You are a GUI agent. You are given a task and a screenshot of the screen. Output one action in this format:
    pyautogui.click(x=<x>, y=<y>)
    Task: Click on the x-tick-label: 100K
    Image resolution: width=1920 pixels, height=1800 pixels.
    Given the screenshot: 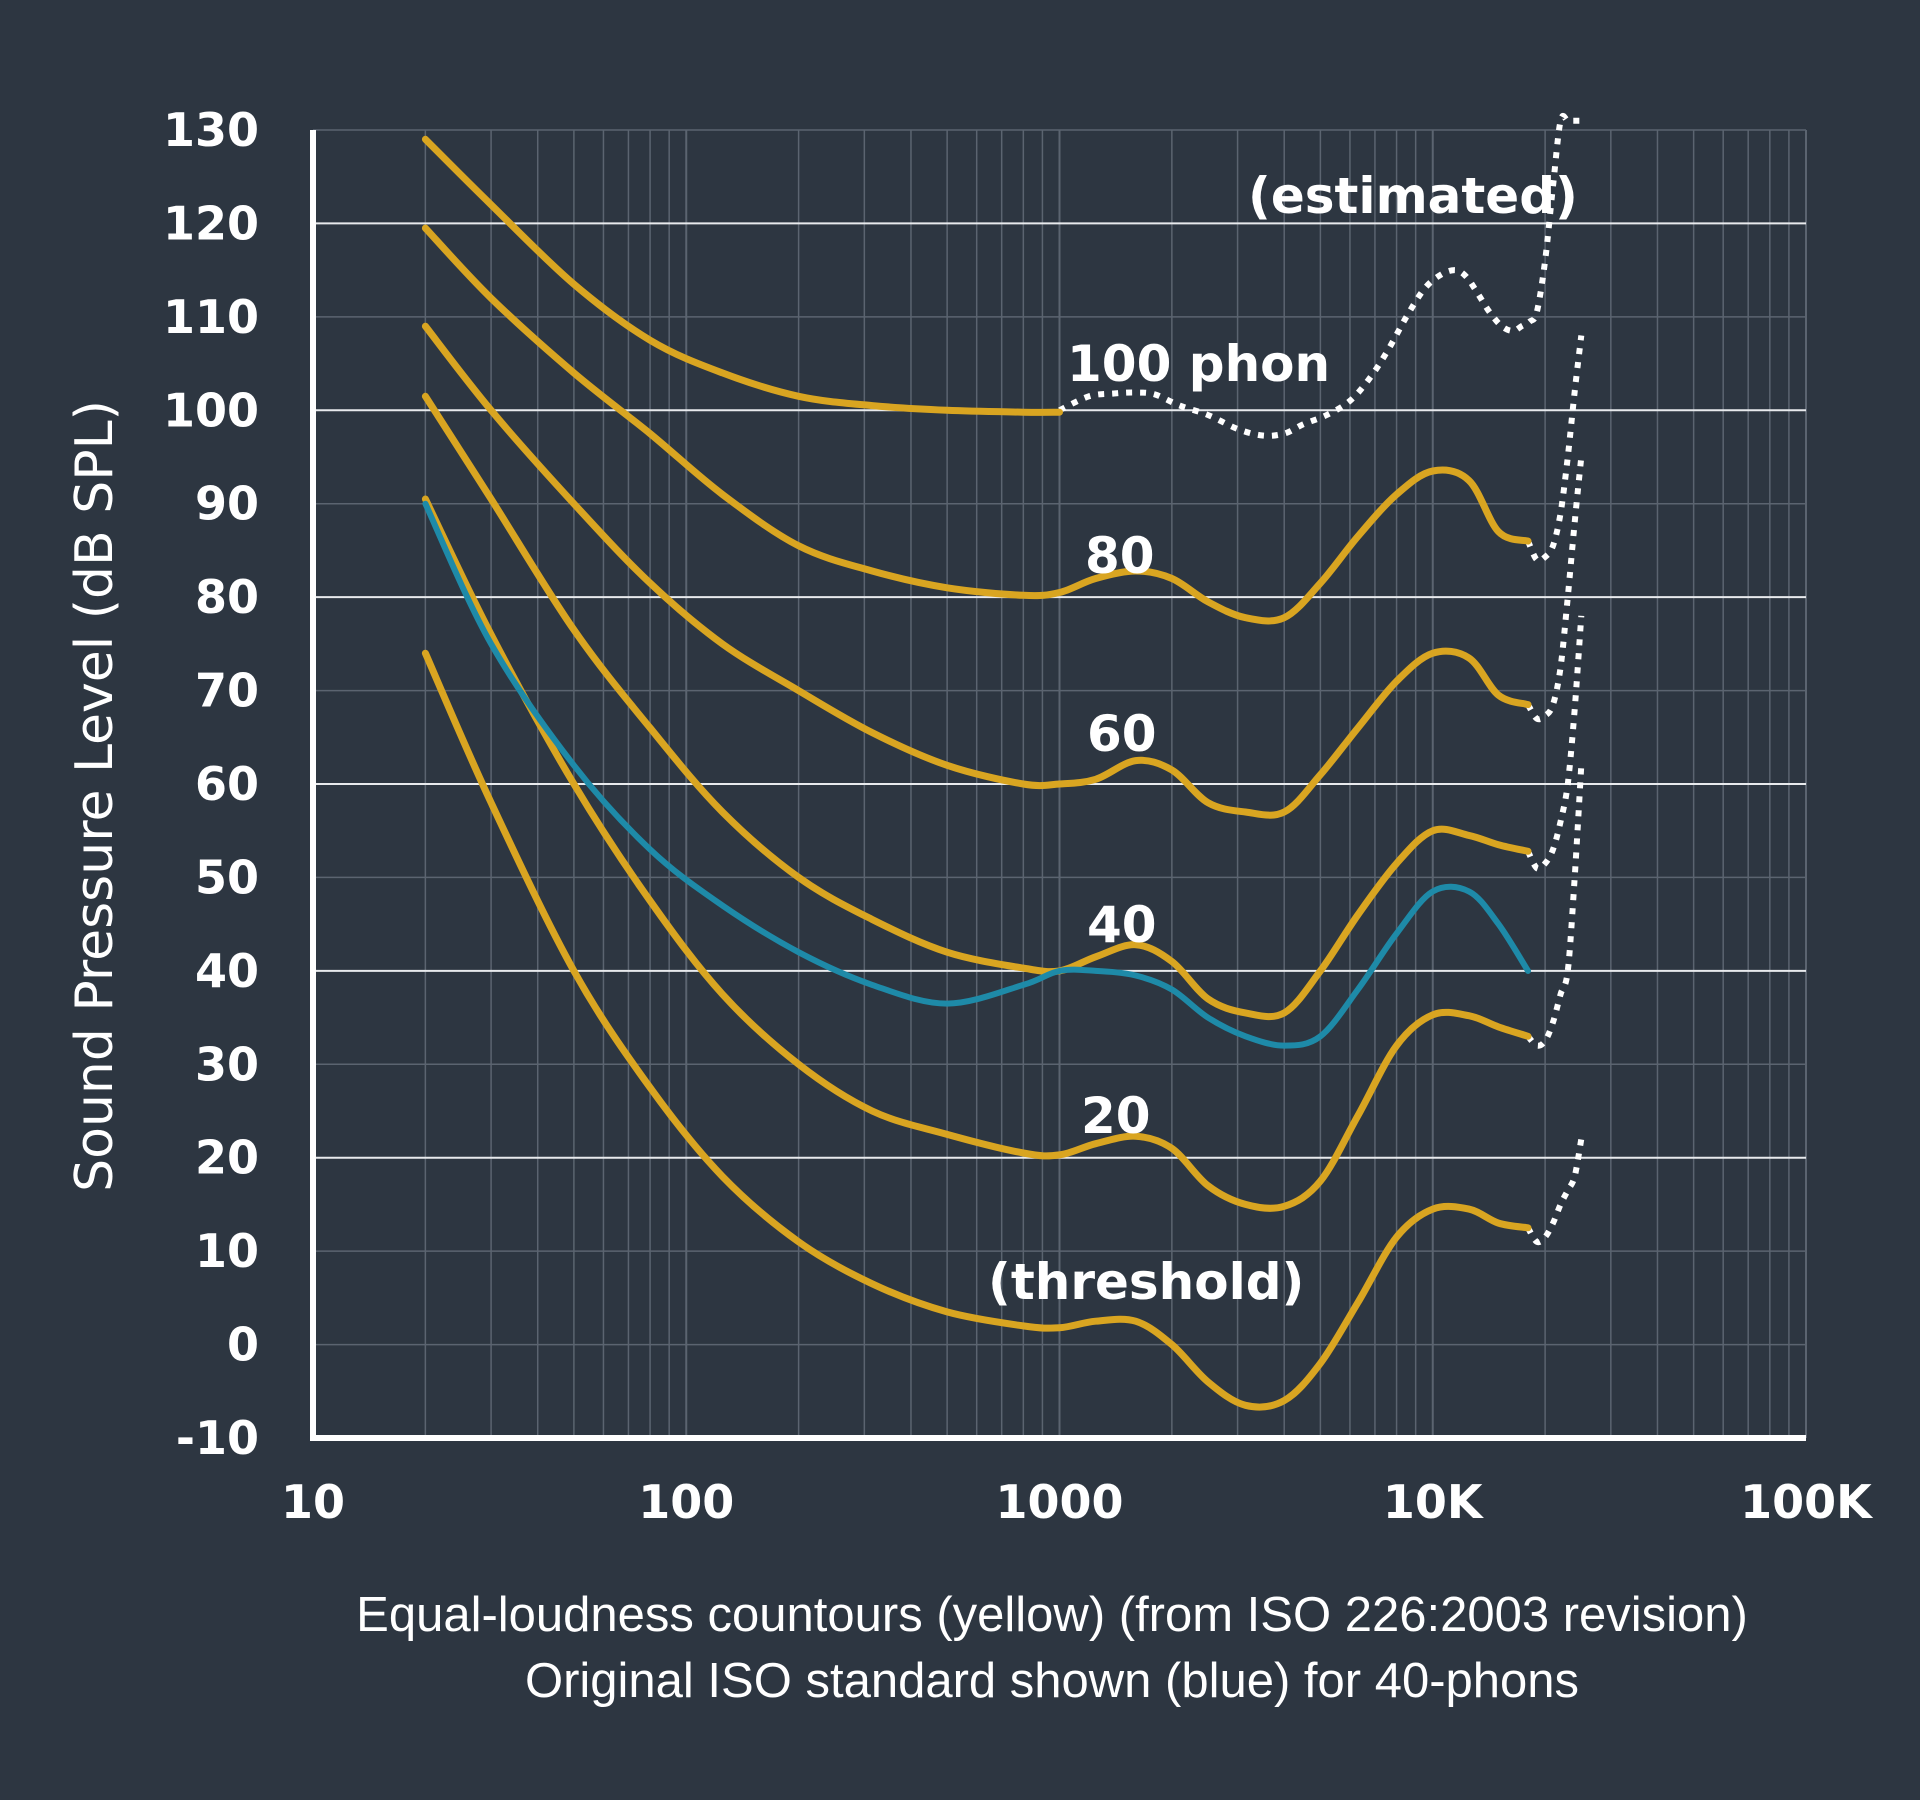 What is the action you would take?
    pyautogui.click(x=1807, y=1502)
    